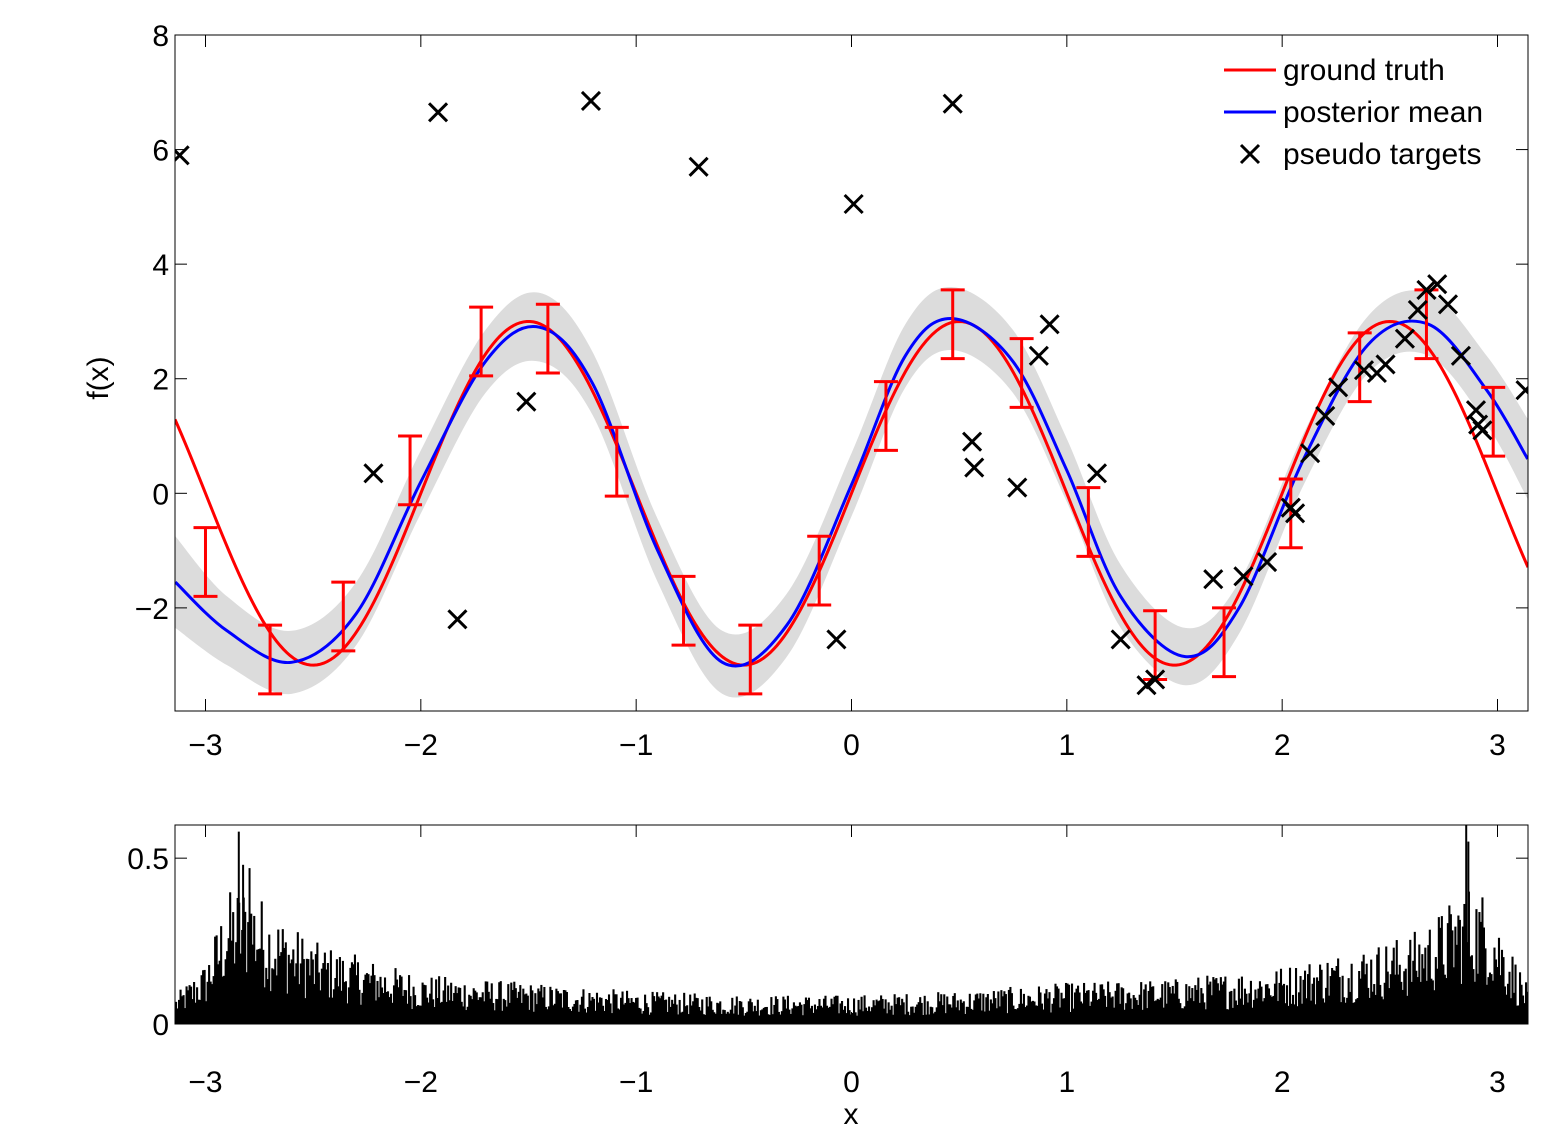 The height and width of the screenshot is (1129, 1545). Describe the element at coordinates (1282, 745) in the screenshot. I see `x-tick-label: 2` at that location.